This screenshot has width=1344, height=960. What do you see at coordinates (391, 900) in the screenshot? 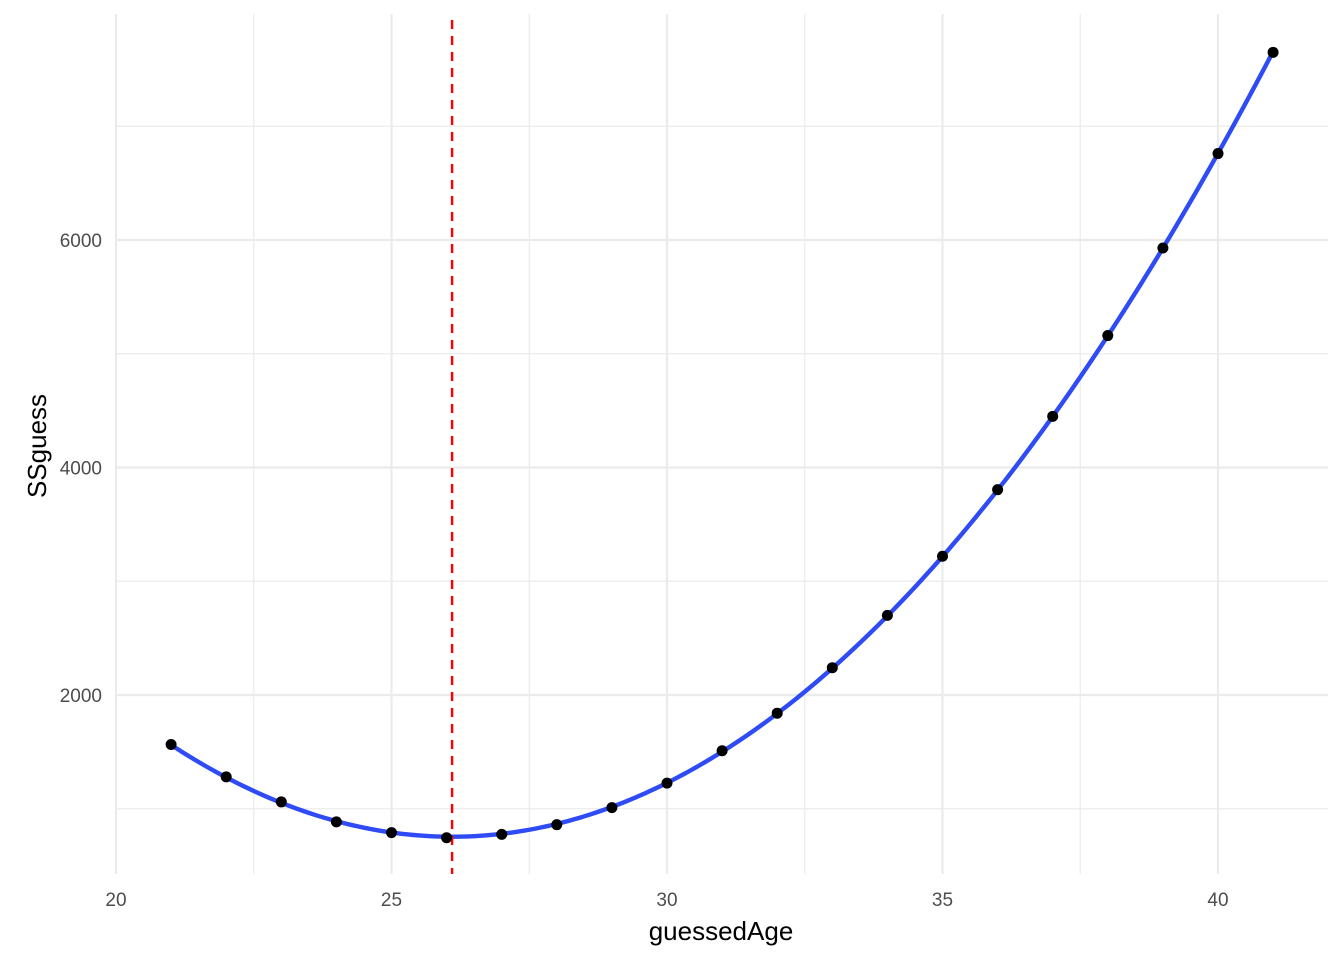
I see `x-tick-label: 25` at bounding box center [391, 900].